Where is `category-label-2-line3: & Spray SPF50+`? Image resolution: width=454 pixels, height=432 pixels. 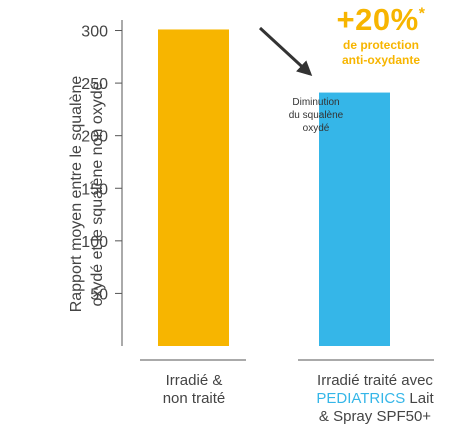
category-label-2-line3: & Spray SPF50+ is located at coordinates (375, 416).